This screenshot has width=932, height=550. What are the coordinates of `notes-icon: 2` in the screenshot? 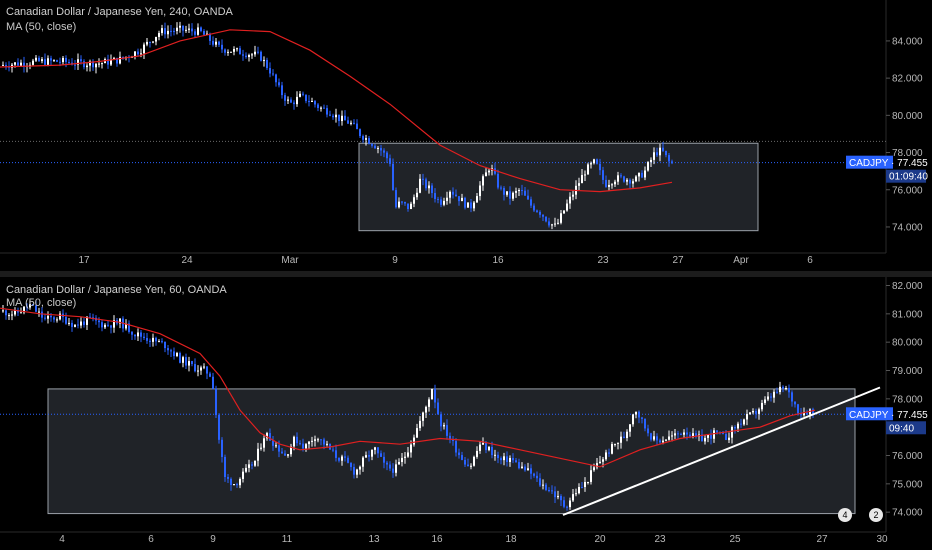 It's located at (876, 515).